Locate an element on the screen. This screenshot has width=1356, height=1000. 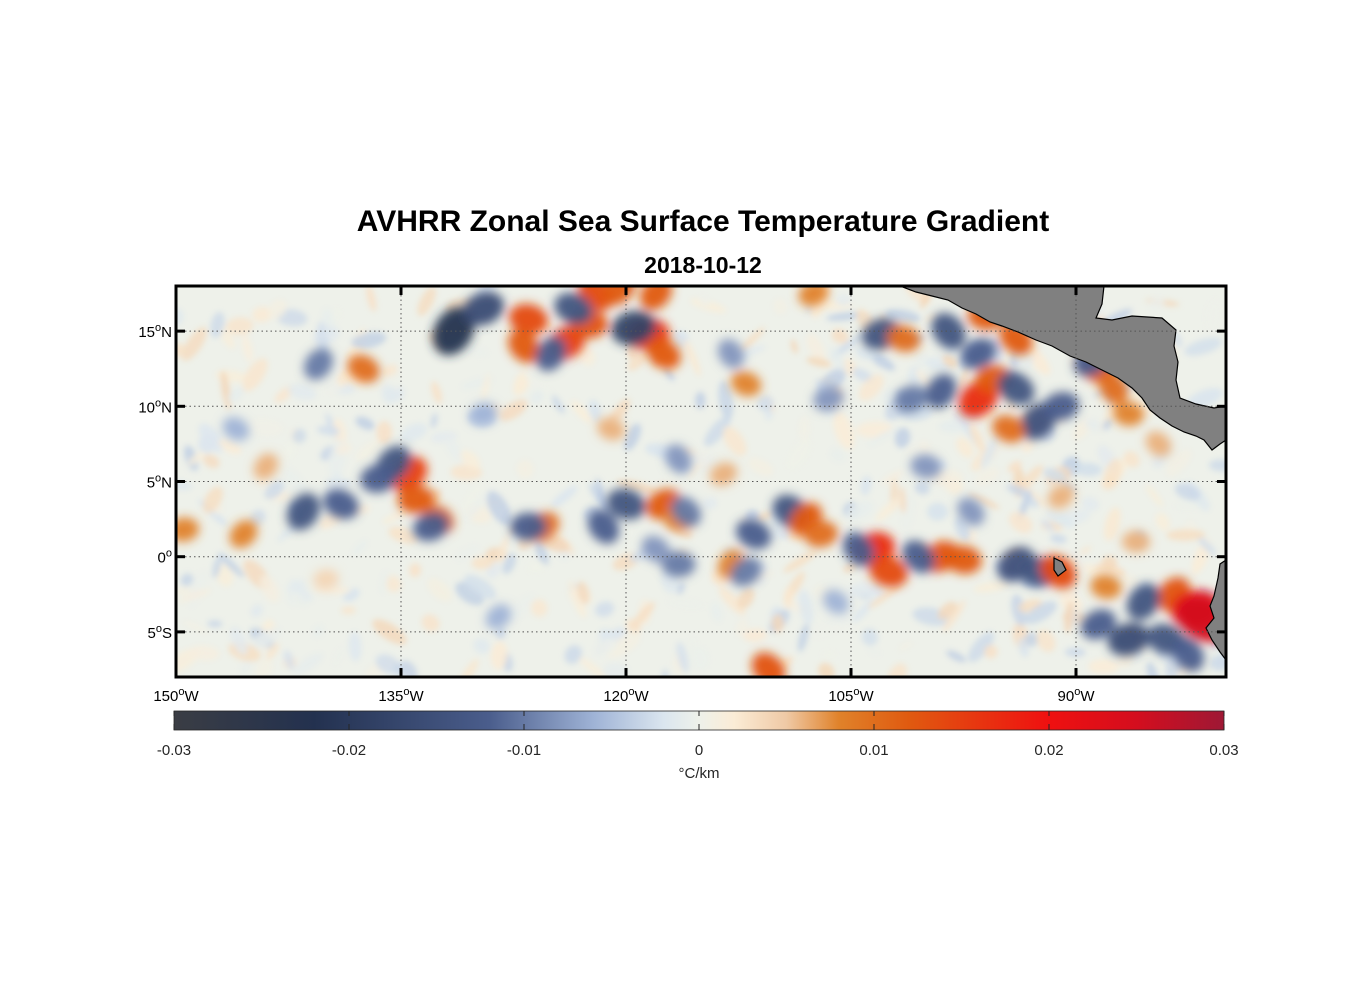
lat-label: 5oN is located at coordinates (159, 482).